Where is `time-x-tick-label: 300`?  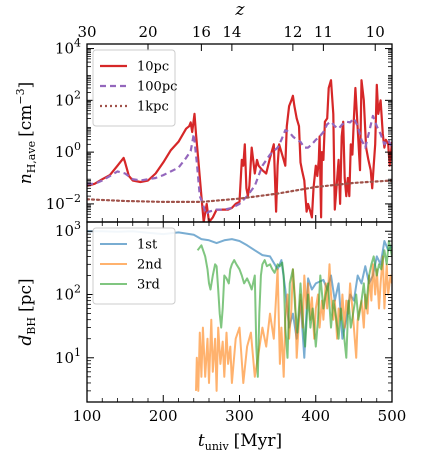
time-x-tick-label: 300 is located at coordinates (239, 416).